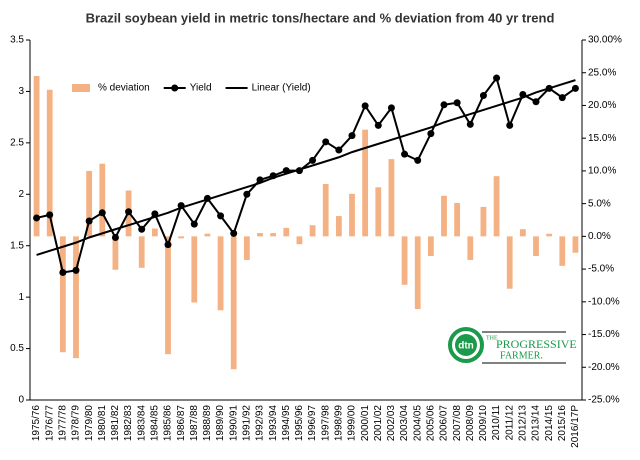 The image size is (640, 460). What do you see at coordinates (246, 423) in the screenshot?
I see `x-tick-label: 1991/92` at bounding box center [246, 423].